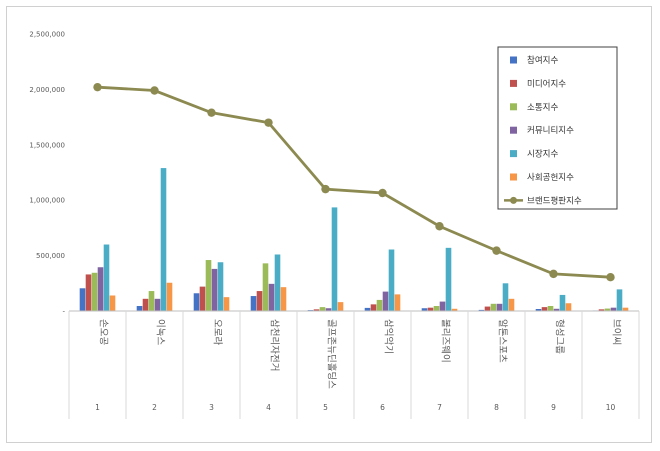 The image size is (660, 451). I want to click on x-category-label: 볼리즈웨이, so click(446, 341).